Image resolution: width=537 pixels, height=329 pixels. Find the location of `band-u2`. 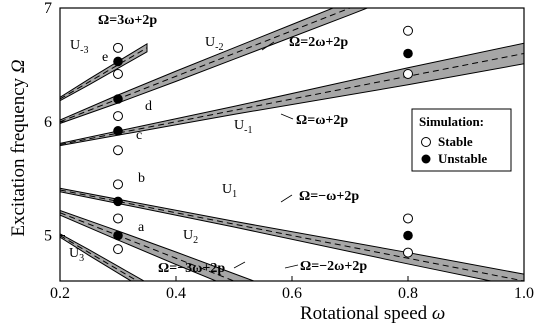

band-u2 is located at coordinates (158, 245).